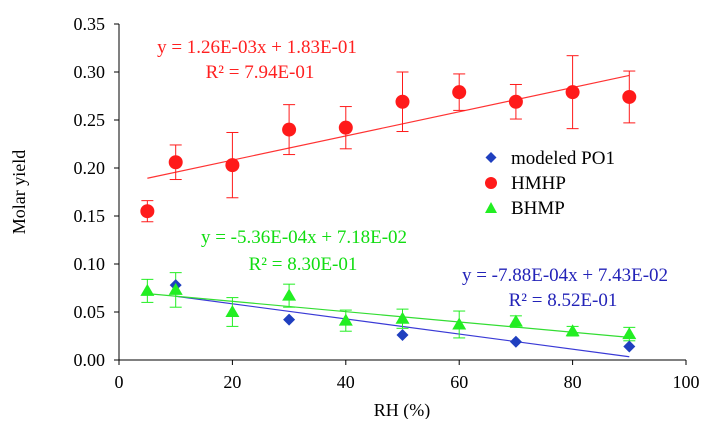 This screenshot has width=708, height=424. I want to click on x-tick-label: 0, so click(119, 382).